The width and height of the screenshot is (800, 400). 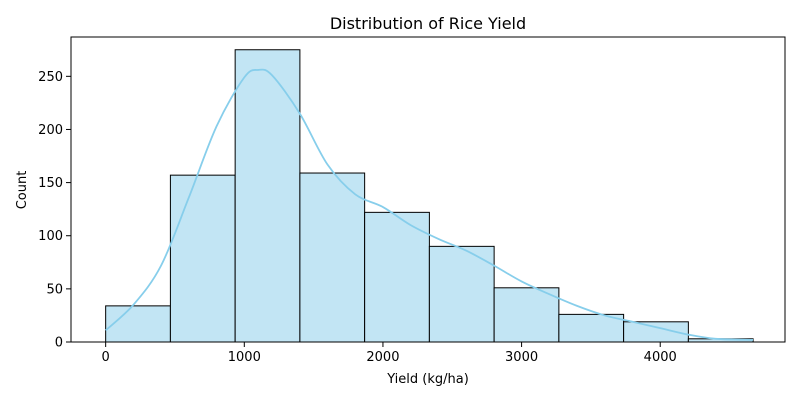 I want to click on y-tick-label: 200, so click(x=50, y=130).